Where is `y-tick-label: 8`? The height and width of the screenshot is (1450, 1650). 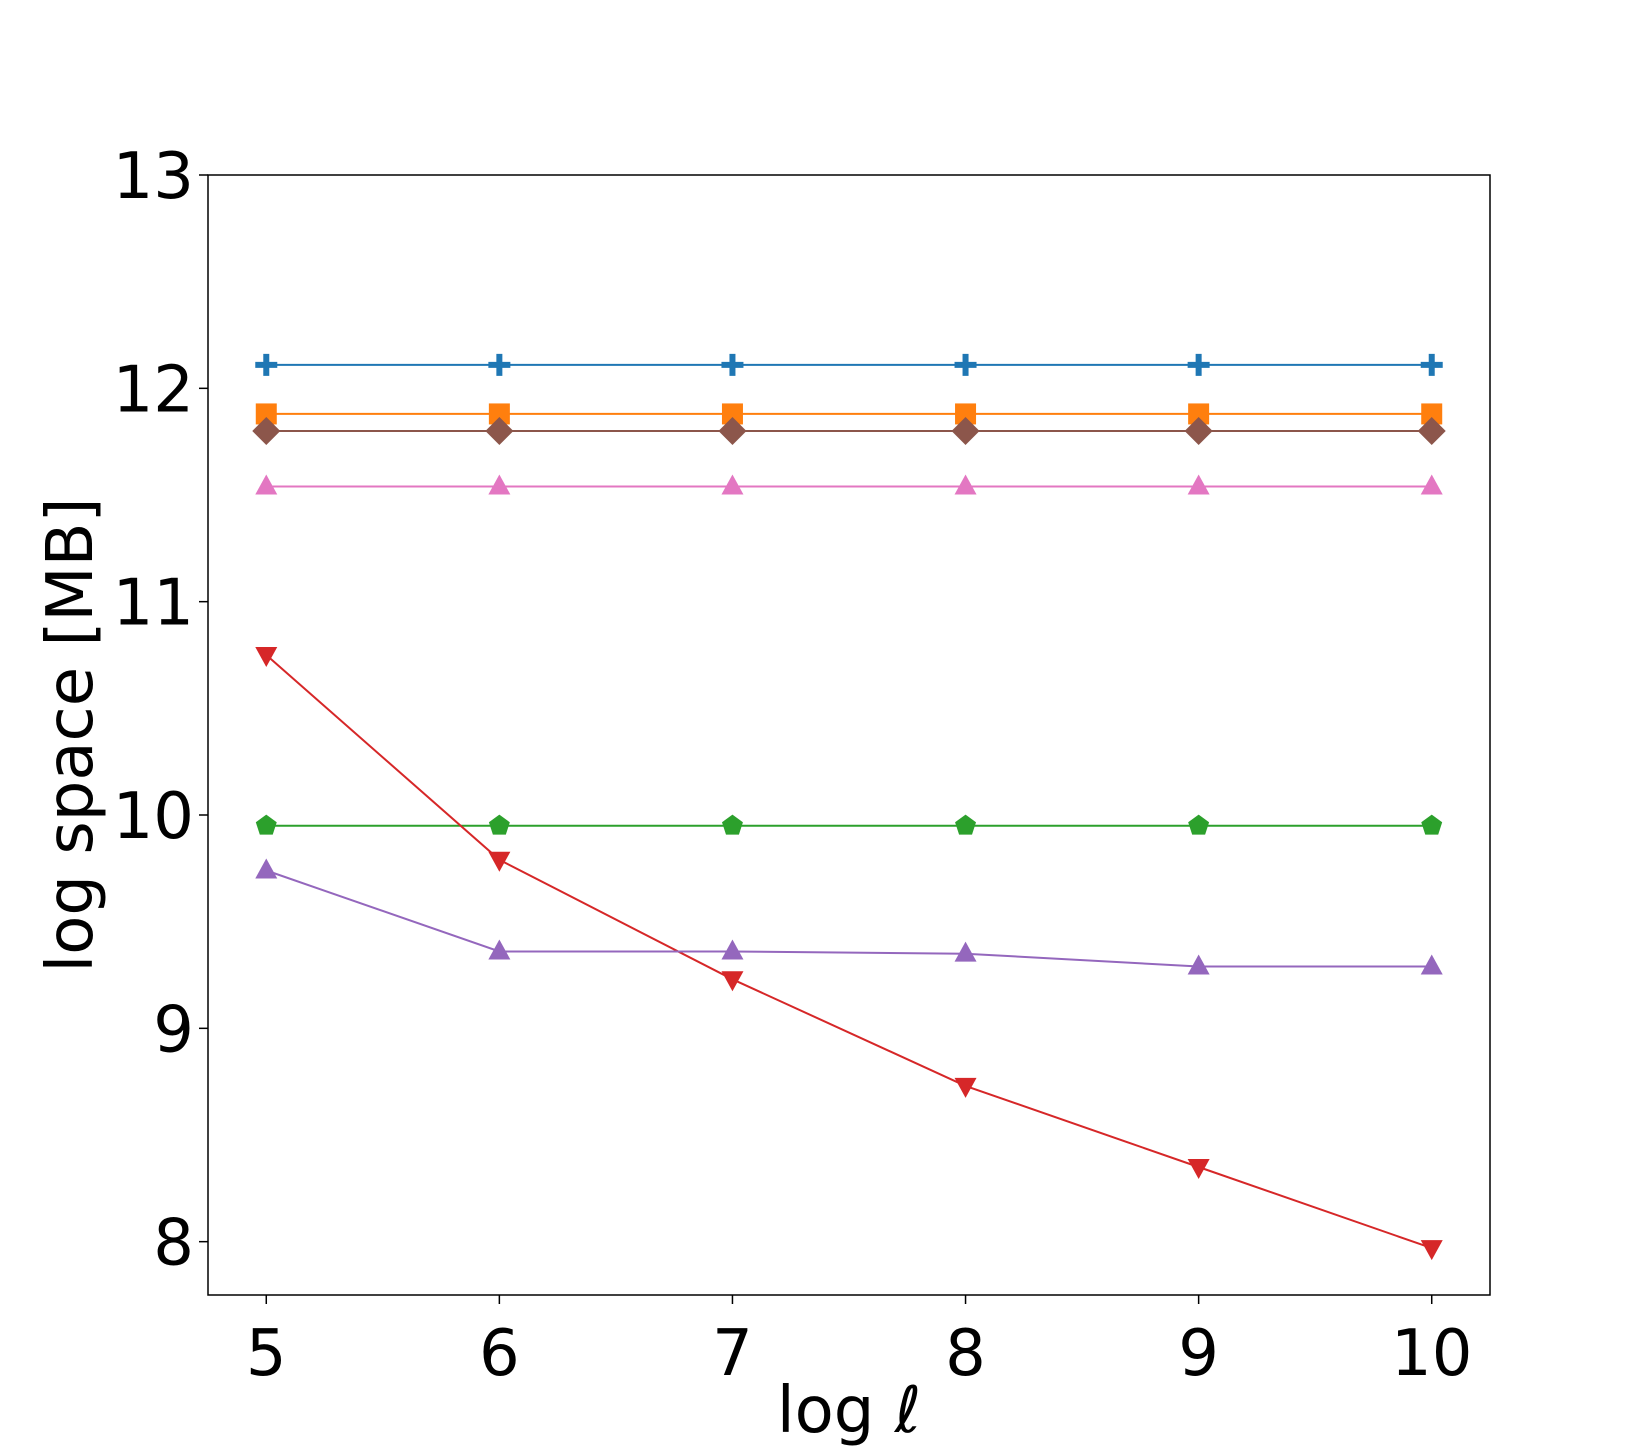 y-tick-label: 8 is located at coordinates (173, 1244).